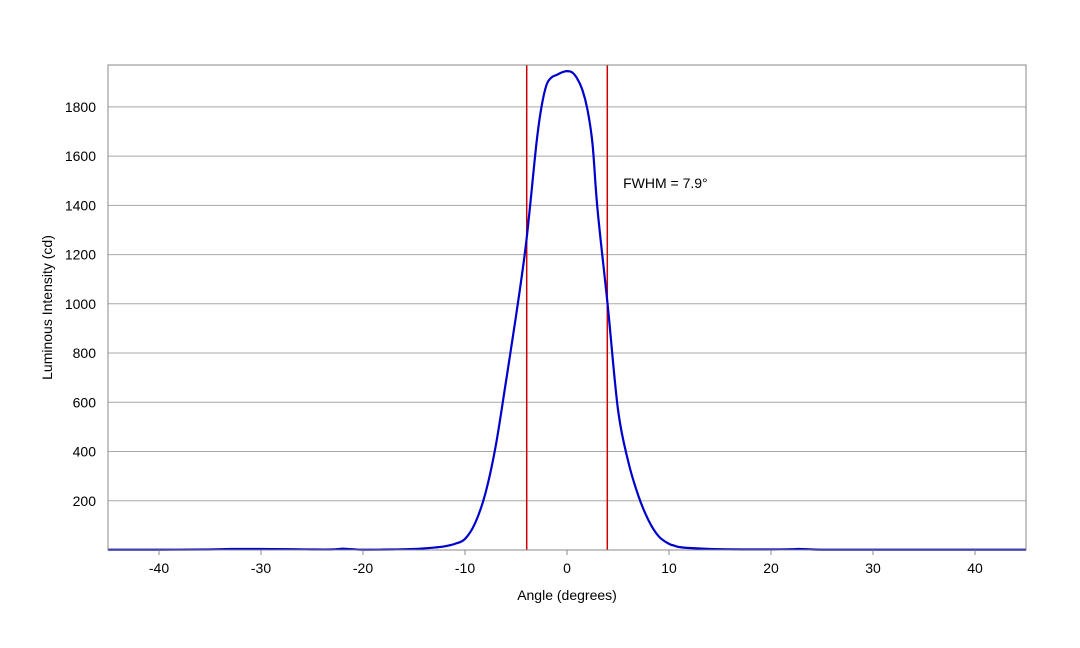  What do you see at coordinates (465, 568) in the screenshot?
I see `x-tick-label: -10` at bounding box center [465, 568].